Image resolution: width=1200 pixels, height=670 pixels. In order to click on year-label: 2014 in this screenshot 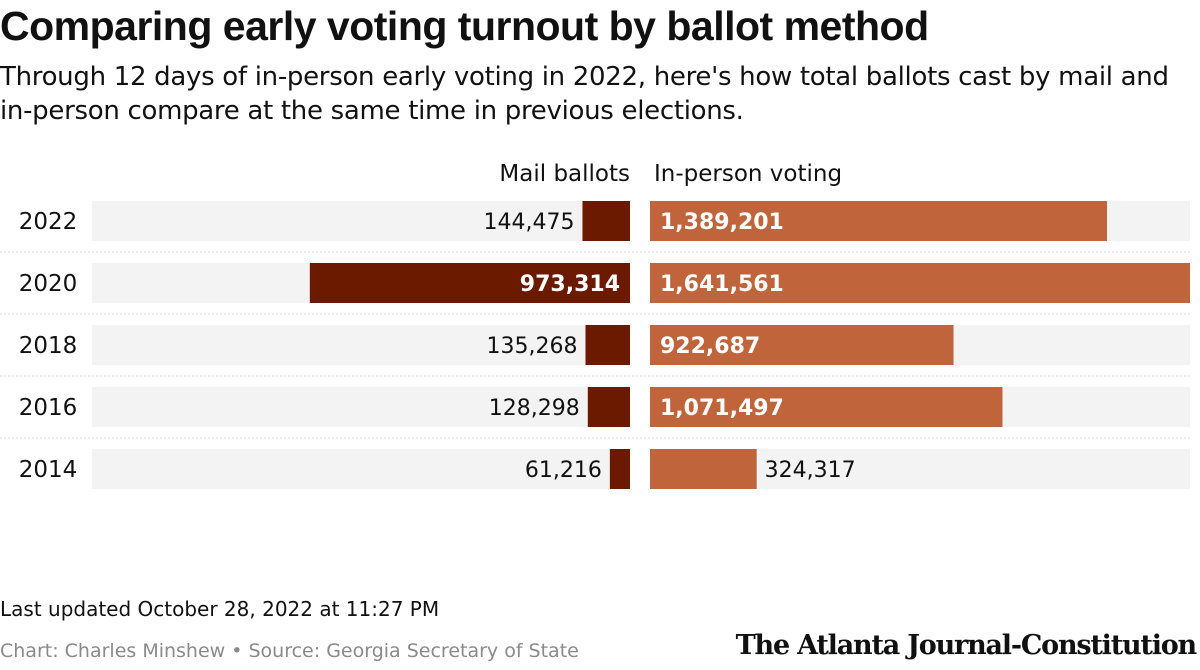, I will do `click(48, 470)`.